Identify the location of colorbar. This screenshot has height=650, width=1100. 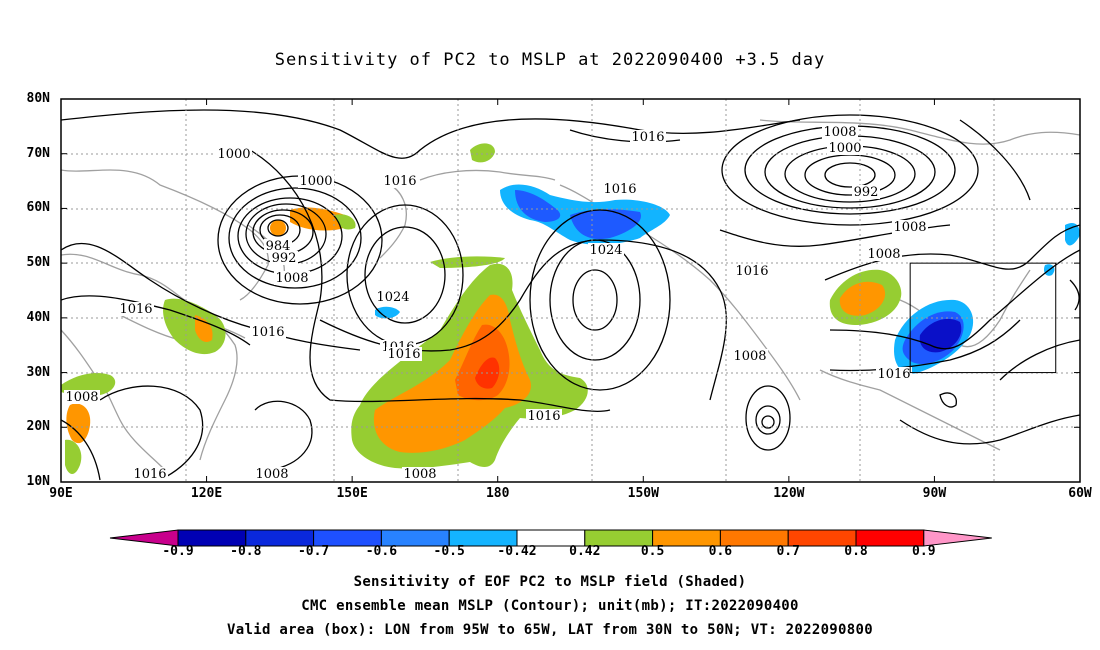
(550, 538).